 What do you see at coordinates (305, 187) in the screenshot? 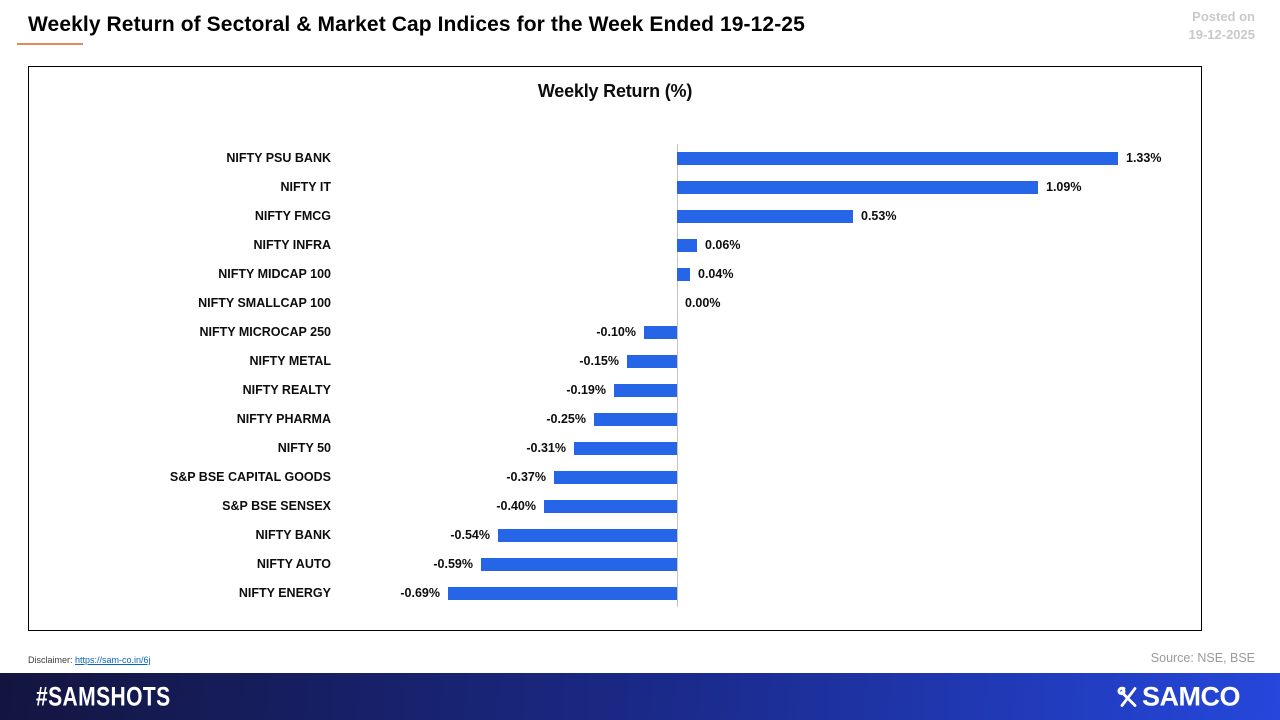
I see `category-label: NIFTY IT` at bounding box center [305, 187].